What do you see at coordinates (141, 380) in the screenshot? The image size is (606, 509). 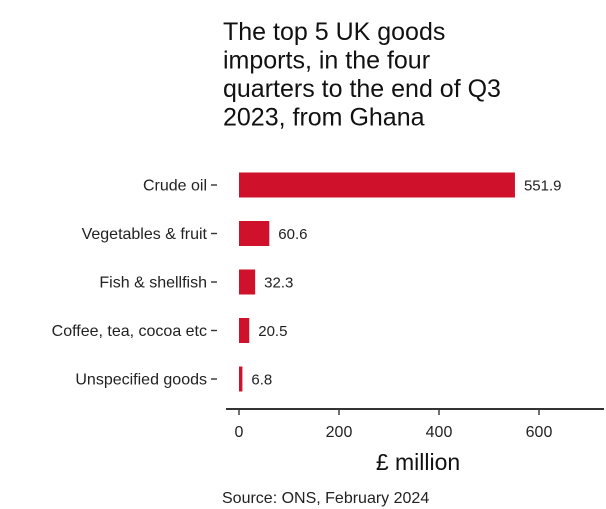 I see `category-label: Unspecified goods` at bounding box center [141, 380].